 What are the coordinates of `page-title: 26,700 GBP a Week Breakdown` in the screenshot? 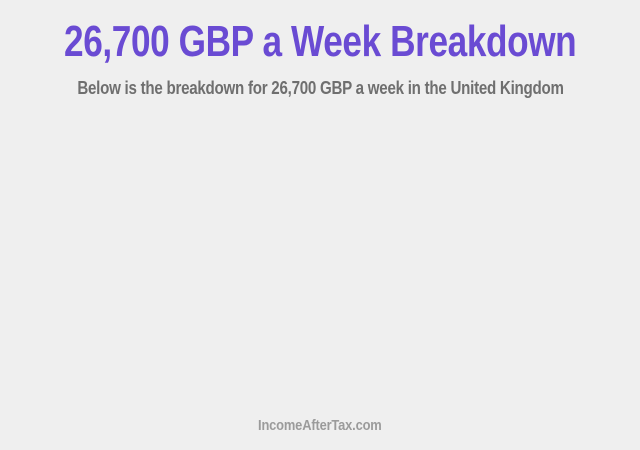 It's located at (320, 41).